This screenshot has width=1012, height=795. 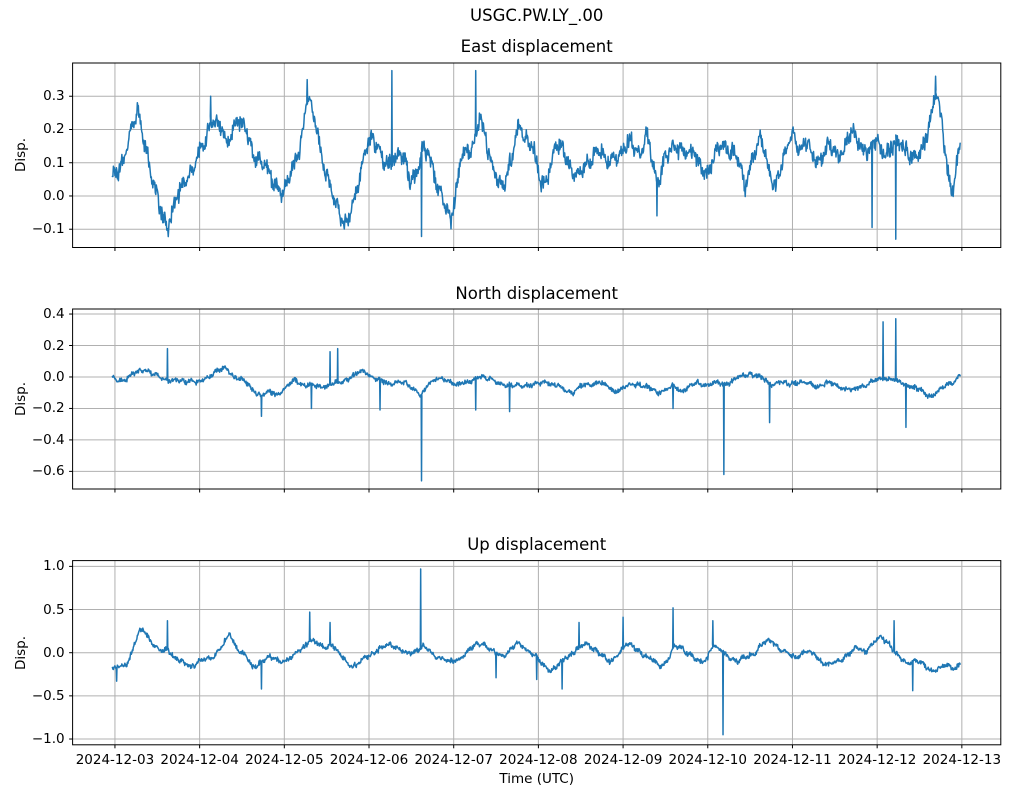 What do you see at coordinates (54, 609) in the screenshot?
I see `y-tick-label: 0.5` at bounding box center [54, 609].